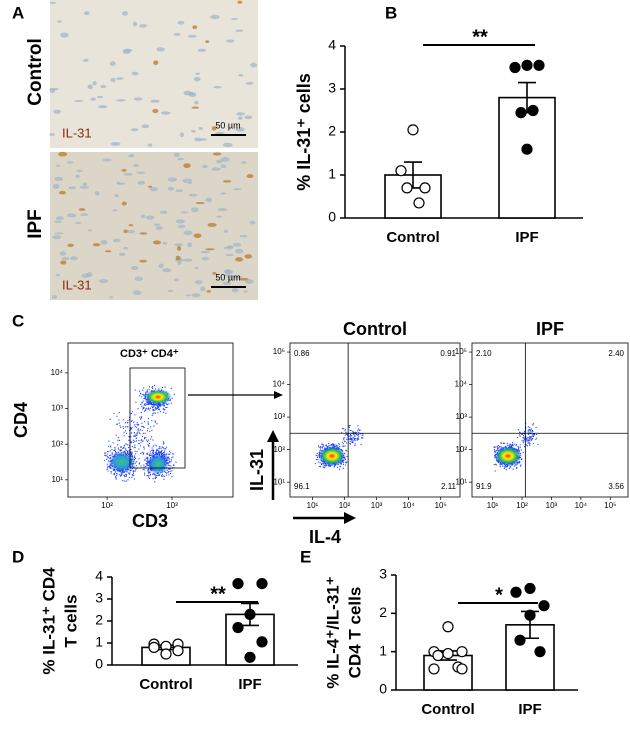  I want to click on x-tick-label: 10³, so click(552, 505).